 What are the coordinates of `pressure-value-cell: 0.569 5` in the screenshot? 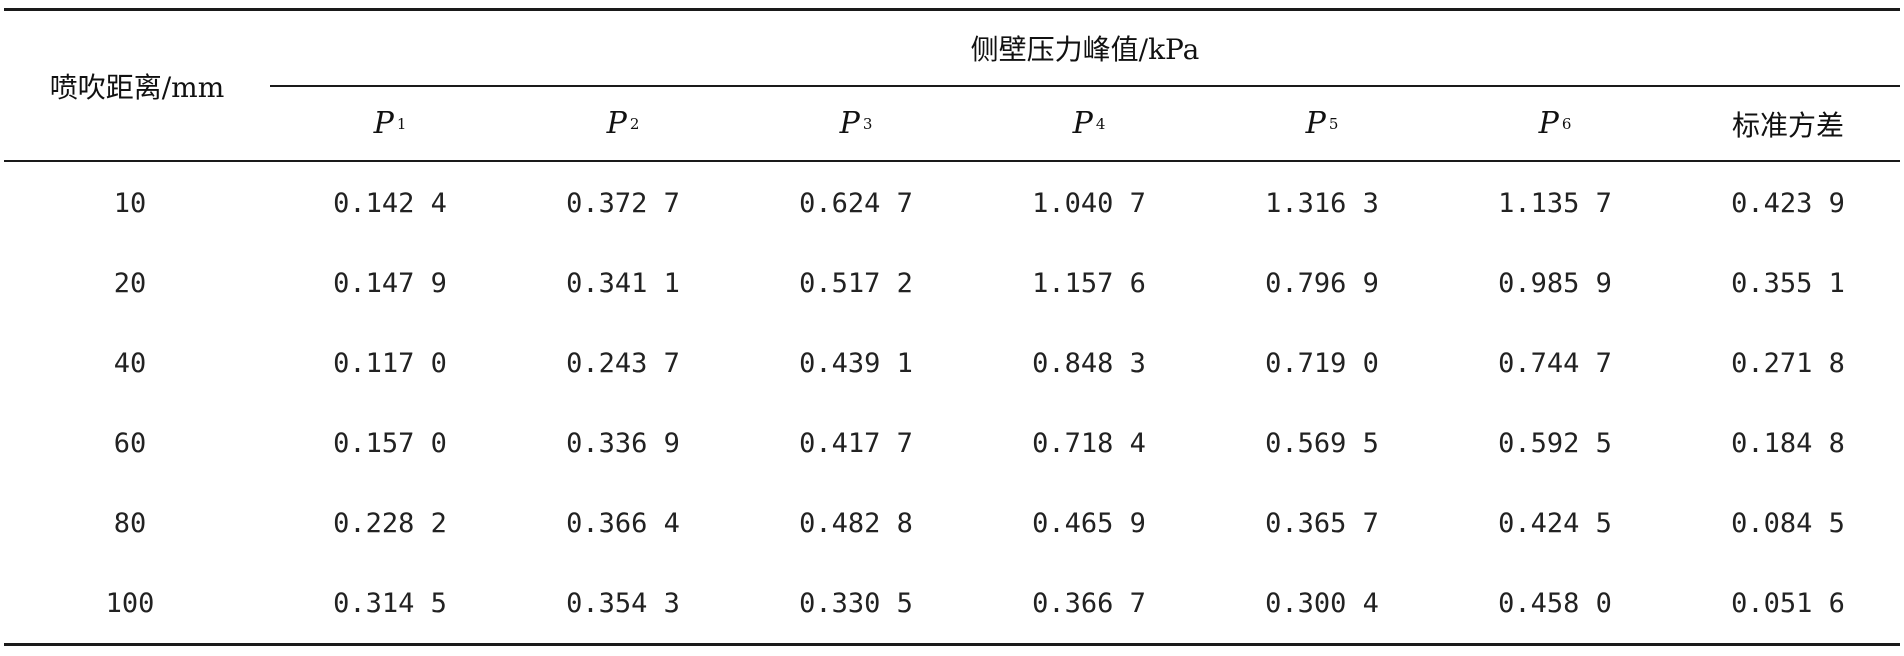 It's located at (1322, 443).